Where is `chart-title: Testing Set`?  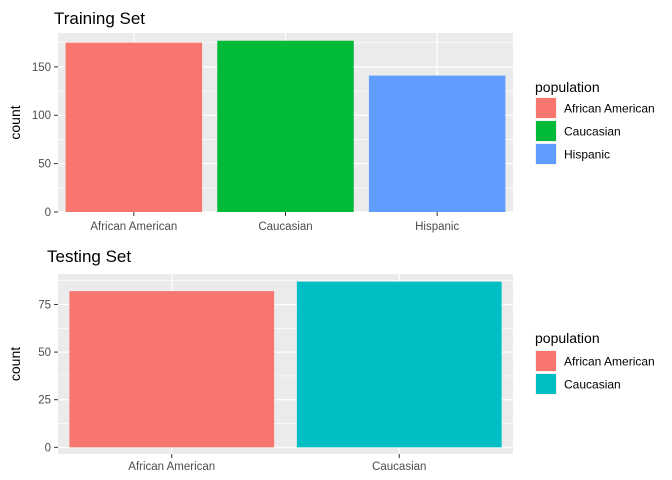
chart-title: Testing Set is located at coordinates (89, 256).